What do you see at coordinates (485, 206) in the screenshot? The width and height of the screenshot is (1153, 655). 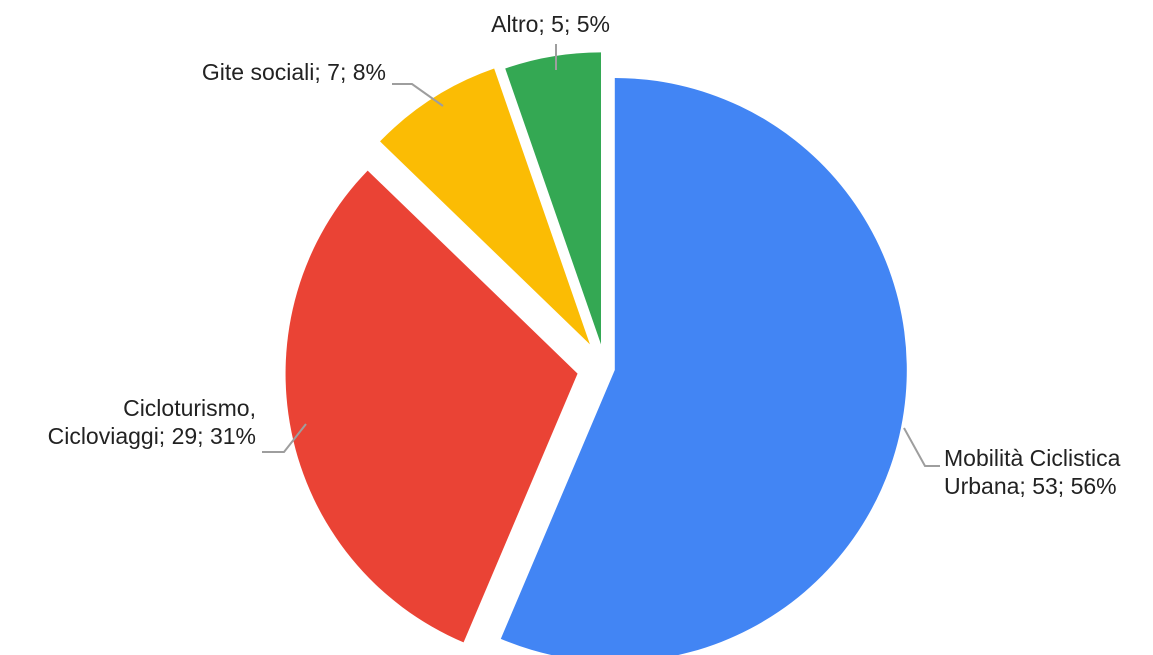 I see `pie-slice-gite-sociali` at bounding box center [485, 206].